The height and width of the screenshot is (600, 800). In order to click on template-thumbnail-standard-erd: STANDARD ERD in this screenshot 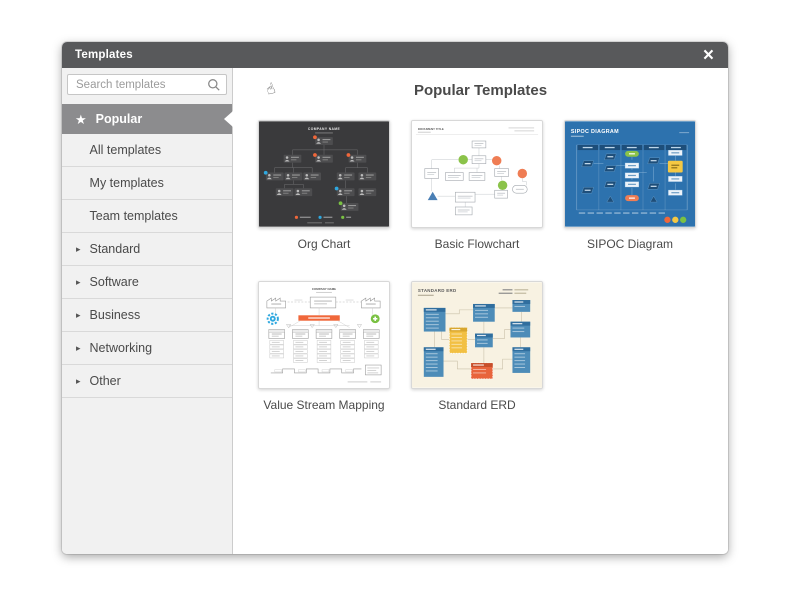, I will do `click(477, 335)`.